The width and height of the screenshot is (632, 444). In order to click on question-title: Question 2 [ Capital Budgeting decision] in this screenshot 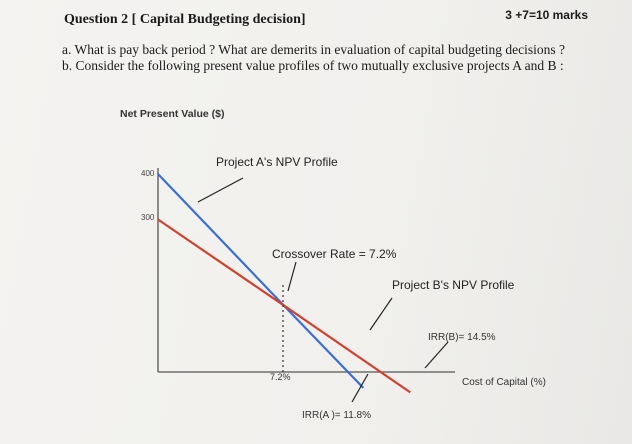, I will do `click(185, 19)`.